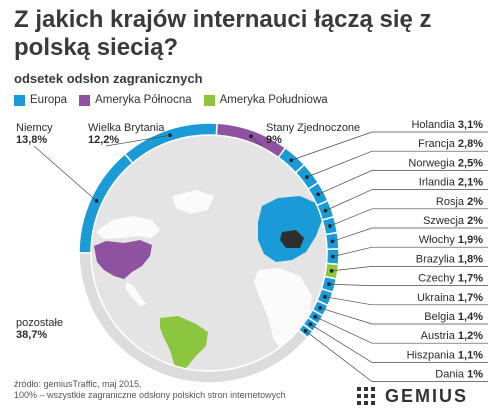 The image size is (500, 415). I want to click on label-value-norwegia: 2,5%, so click(470, 163).